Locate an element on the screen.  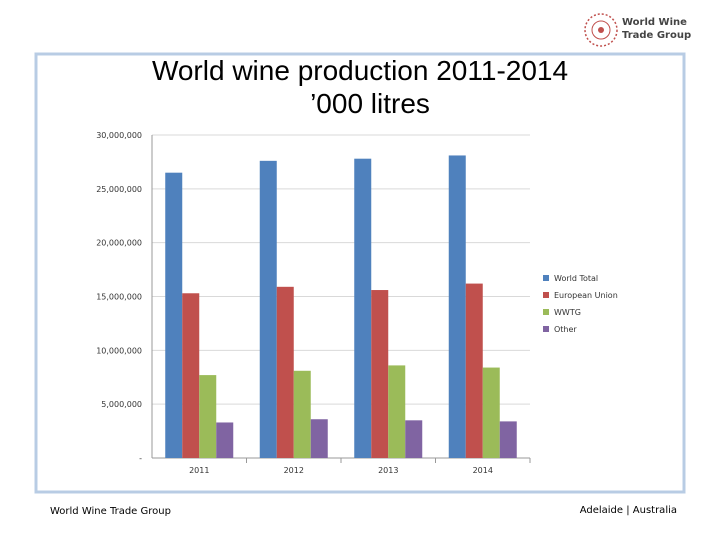
footer-right: Adelaide | Australia is located at coordinates (628, 510).